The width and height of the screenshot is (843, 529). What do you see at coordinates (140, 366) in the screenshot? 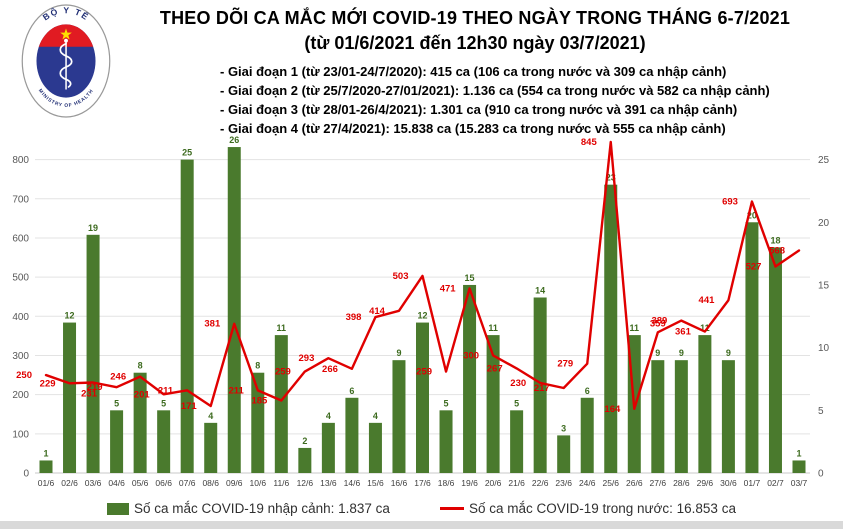
I see `imported-bar-value-label: 8` at bounding box center [140, 366].